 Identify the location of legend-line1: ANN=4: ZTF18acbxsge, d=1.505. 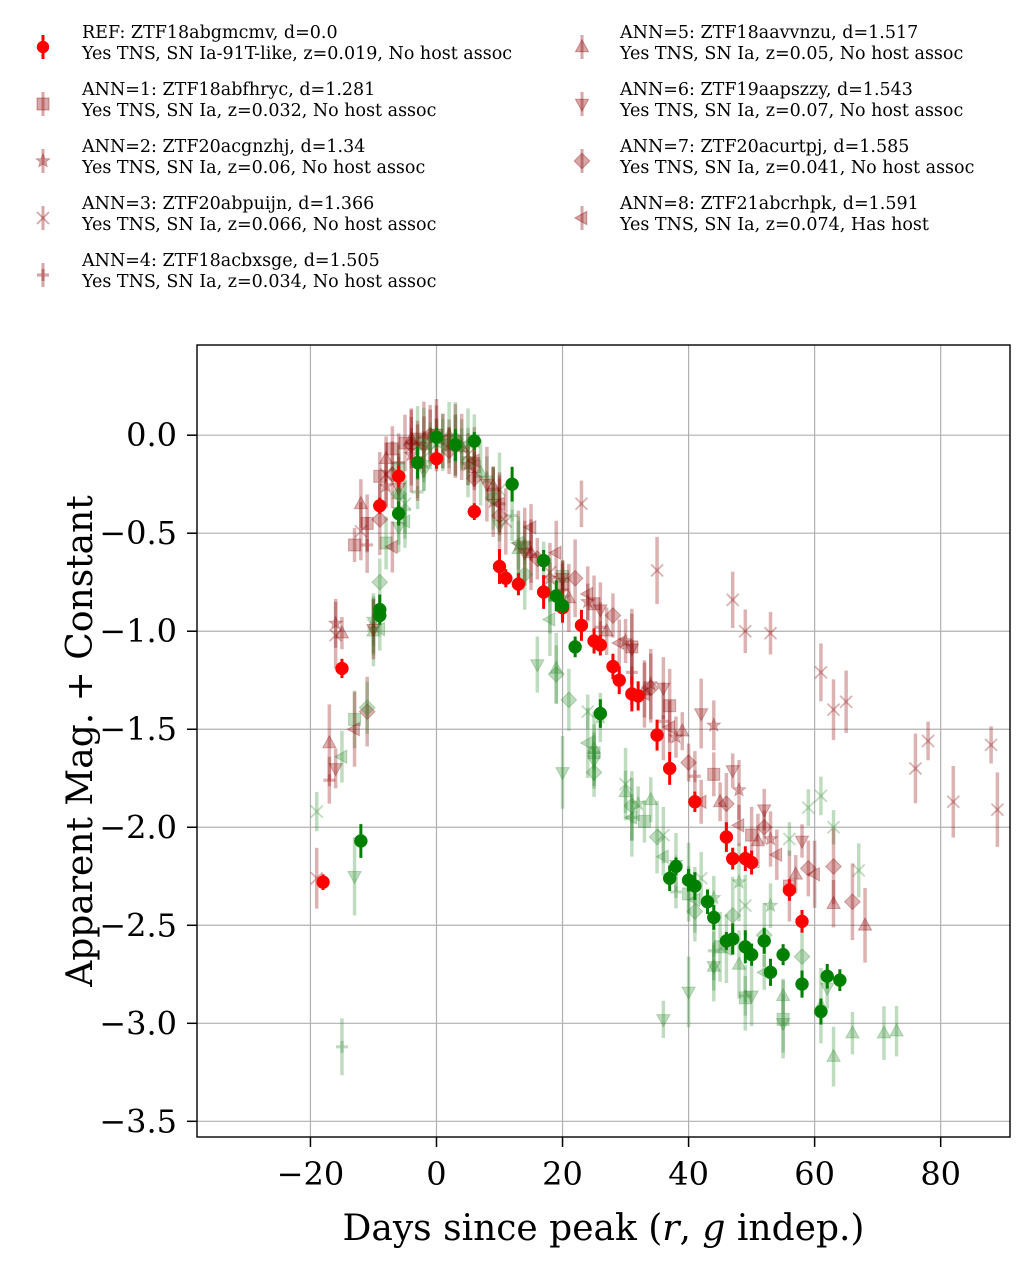
(230, 261).